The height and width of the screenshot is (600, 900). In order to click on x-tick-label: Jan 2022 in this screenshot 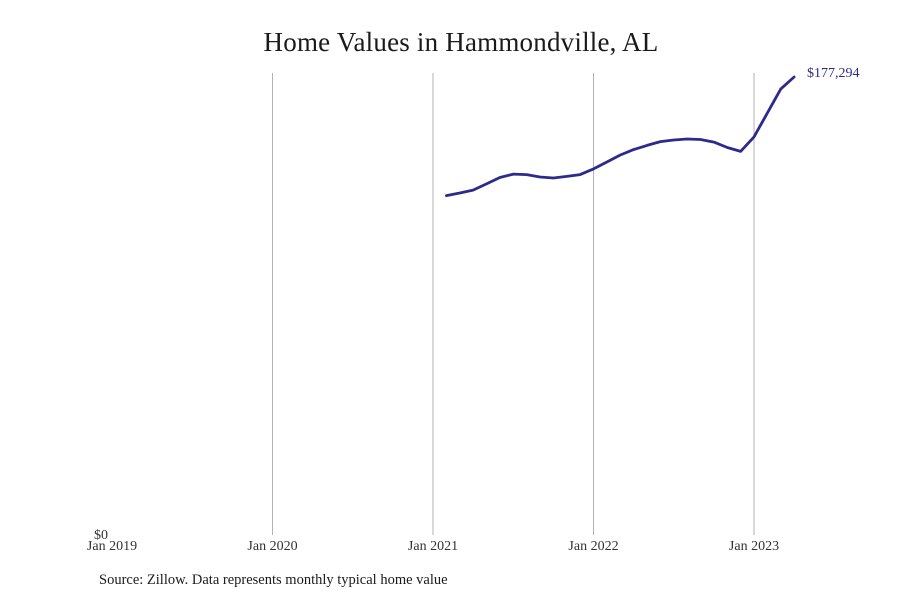, I will do `click(593, 546)`.